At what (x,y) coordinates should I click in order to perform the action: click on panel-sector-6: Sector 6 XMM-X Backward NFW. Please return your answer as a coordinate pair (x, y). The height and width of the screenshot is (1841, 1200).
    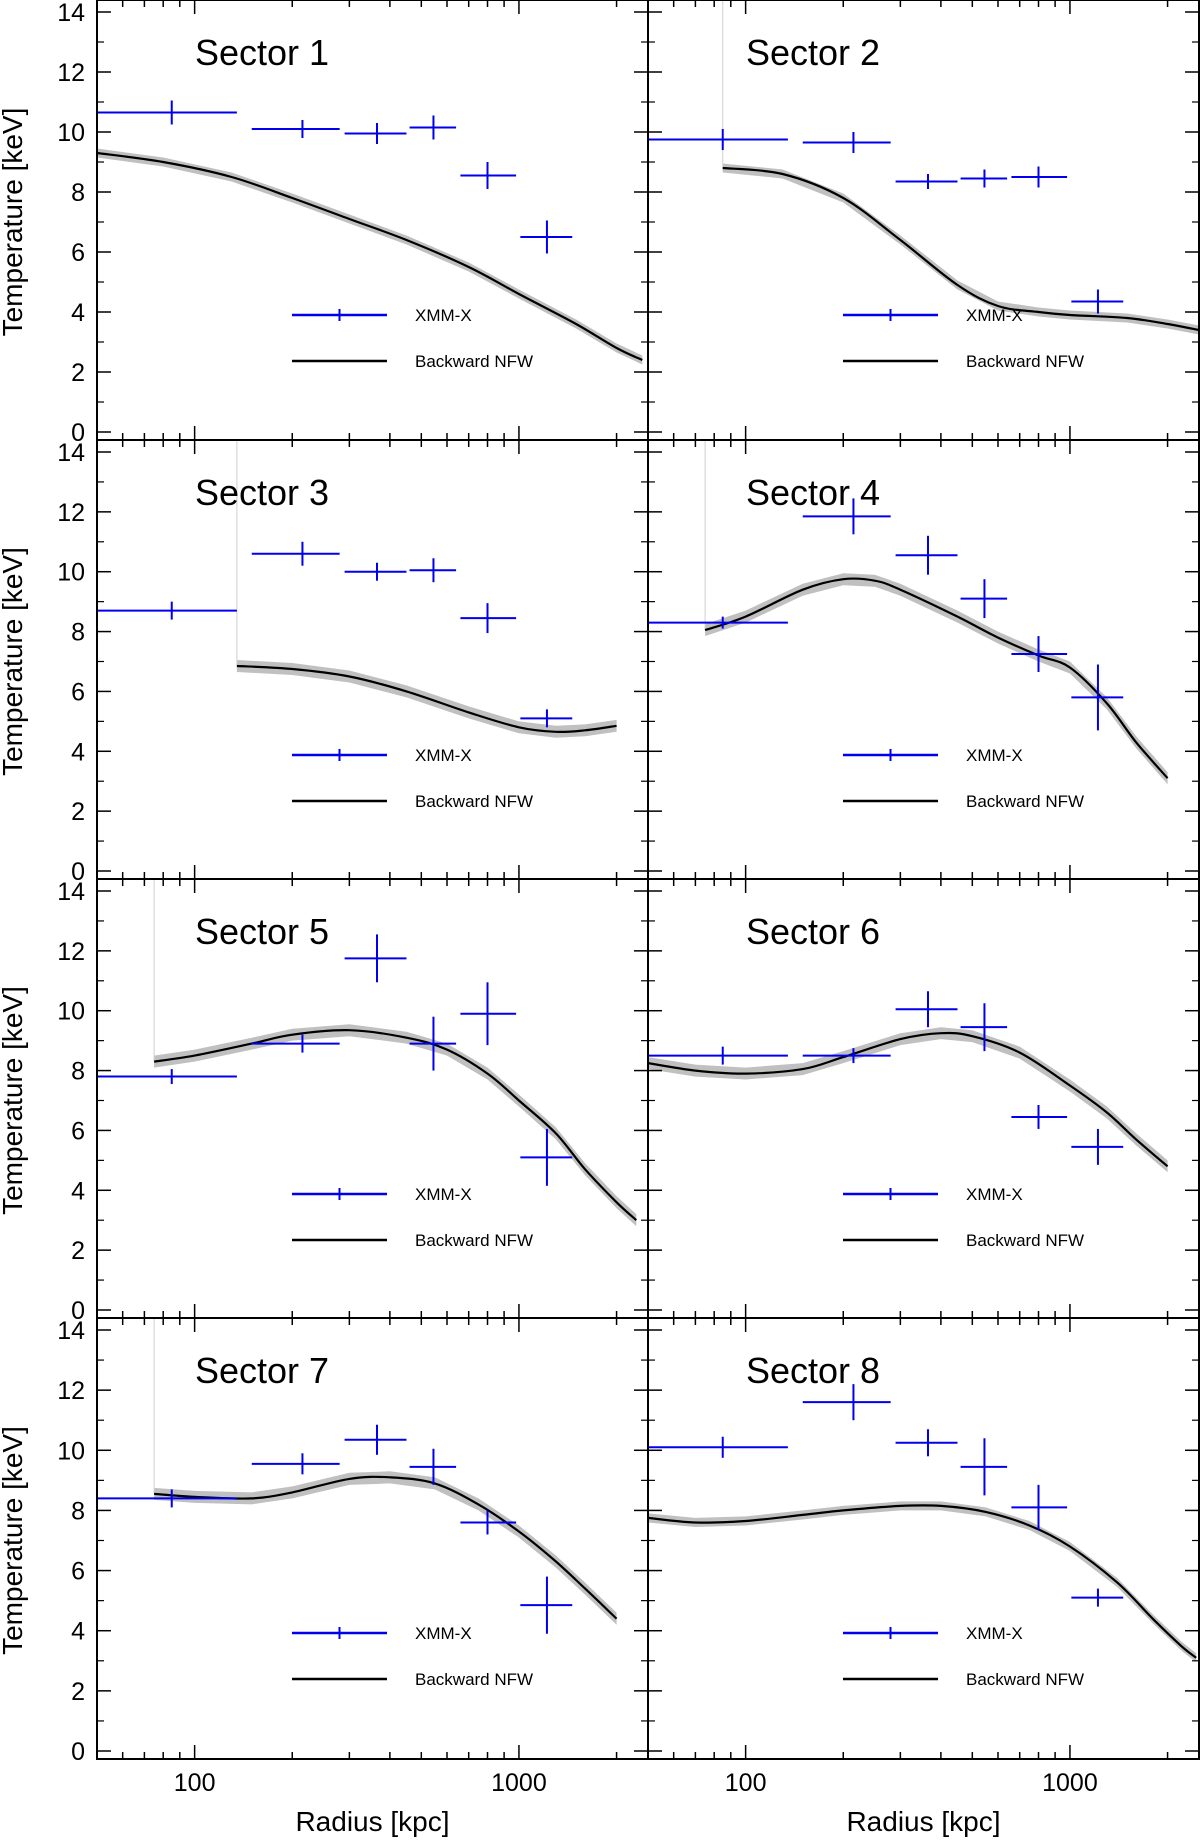
    Looking at the image, I should click on (923, 1098).